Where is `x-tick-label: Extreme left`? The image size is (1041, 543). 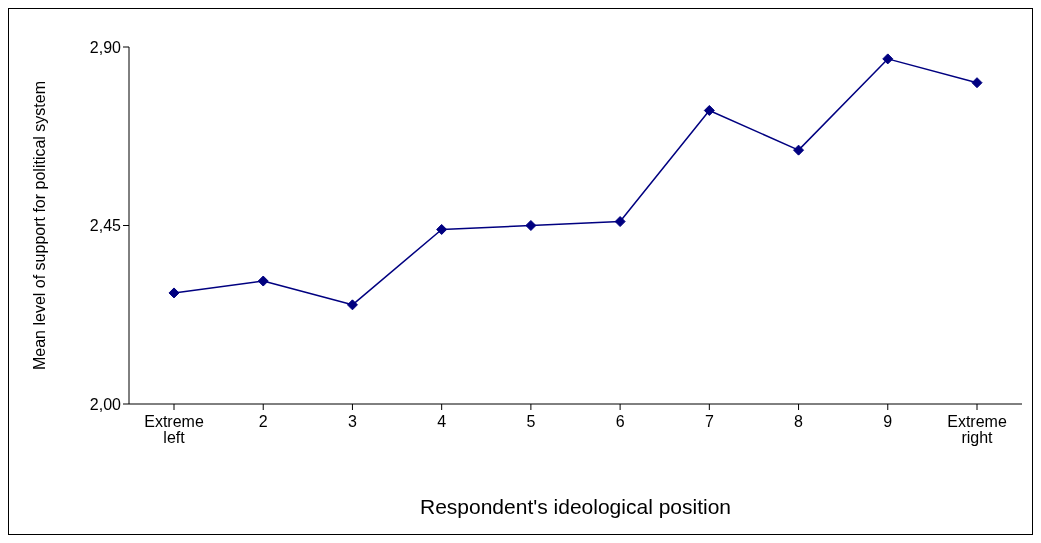
x-tick-label: Extreme left is located at coordinates (174, 430).